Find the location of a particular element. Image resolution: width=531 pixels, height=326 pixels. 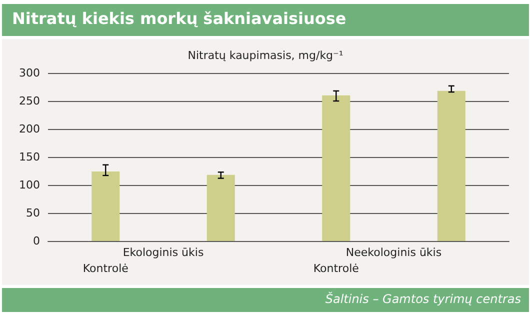

text: Neekologinis ūkis is located at coordinates (394, 252).